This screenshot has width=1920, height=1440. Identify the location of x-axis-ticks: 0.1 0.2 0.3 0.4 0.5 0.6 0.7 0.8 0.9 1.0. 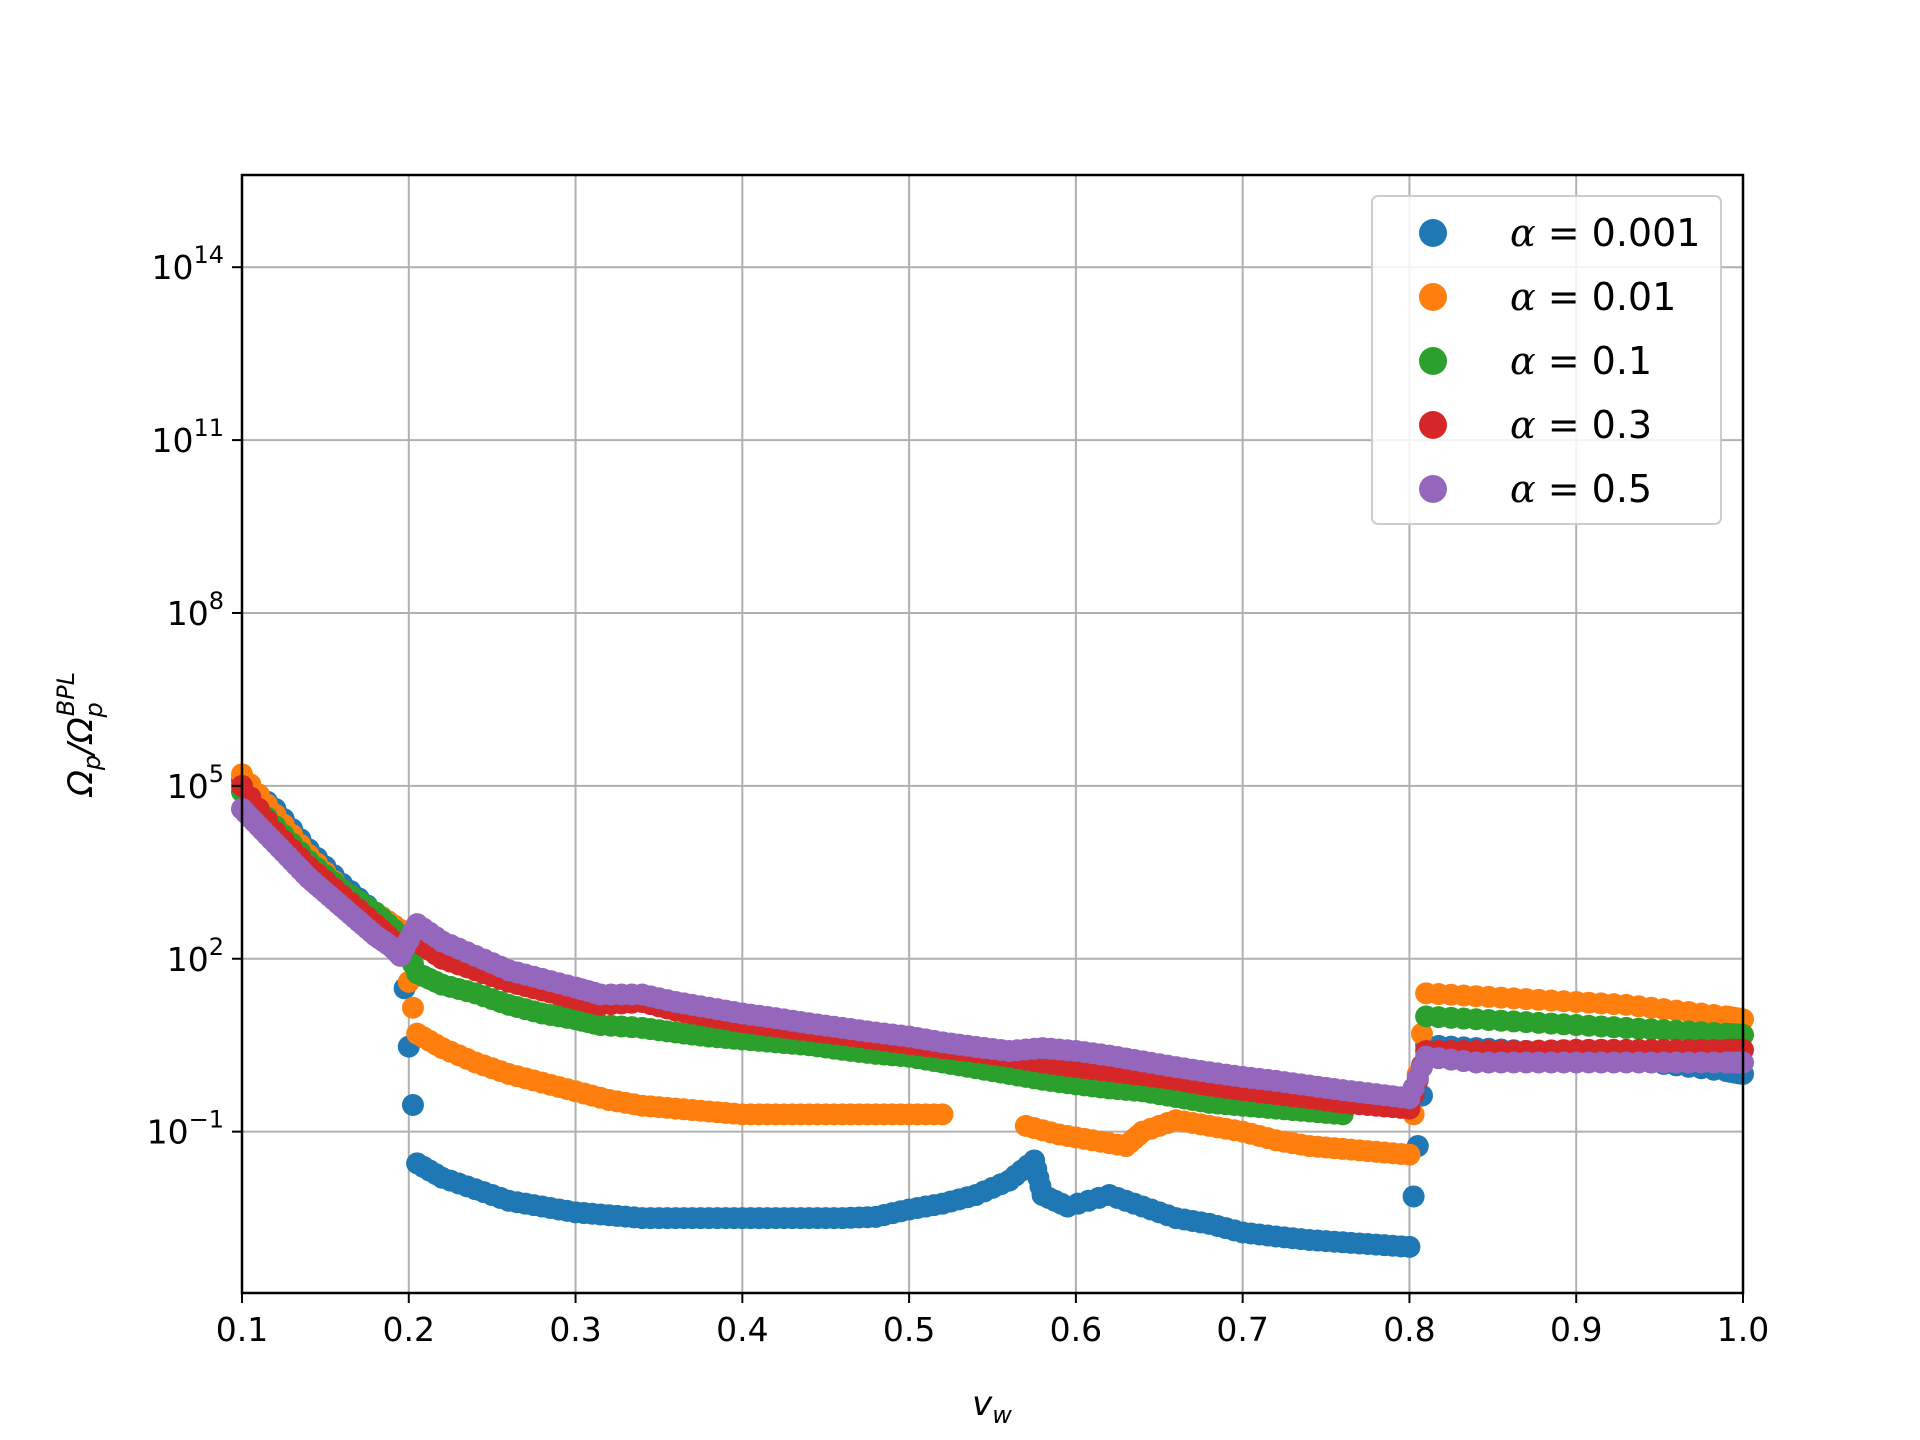
(992, 1321).